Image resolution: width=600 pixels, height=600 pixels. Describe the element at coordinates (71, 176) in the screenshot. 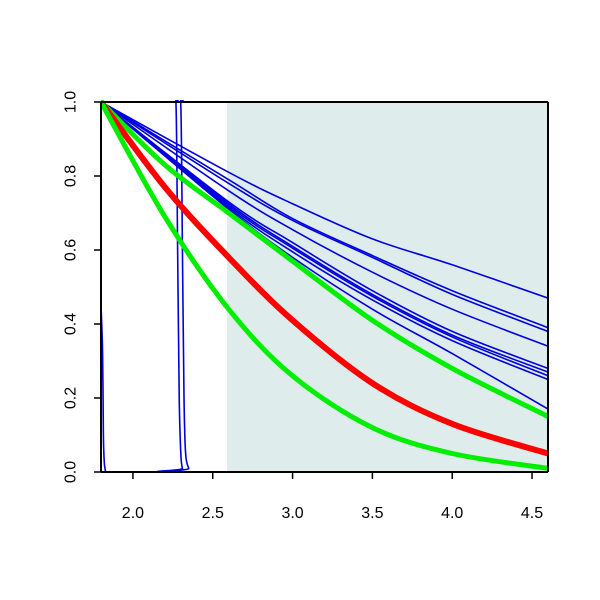

I see `y-tick-label: 0.8` at that location.